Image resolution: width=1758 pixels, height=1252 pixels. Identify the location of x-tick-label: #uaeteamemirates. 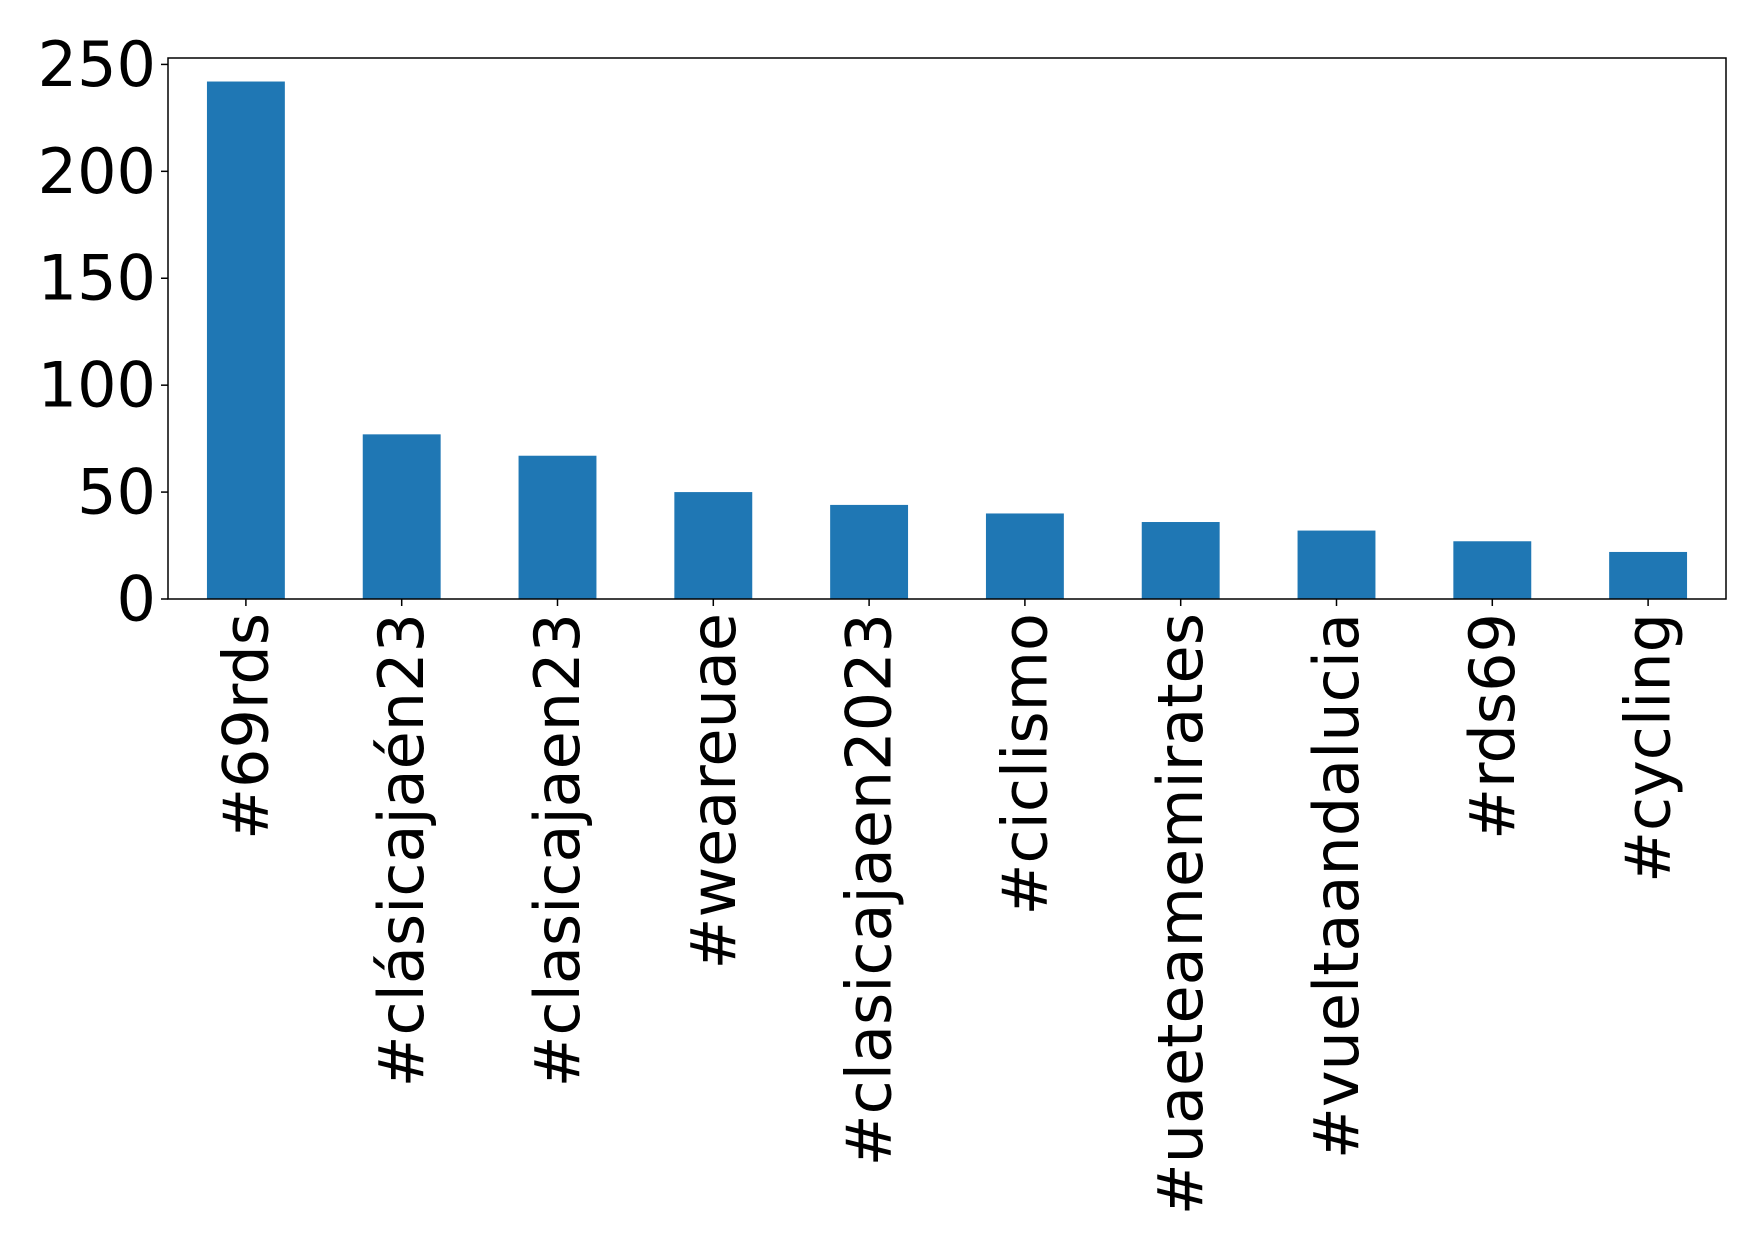
(1180, 914).